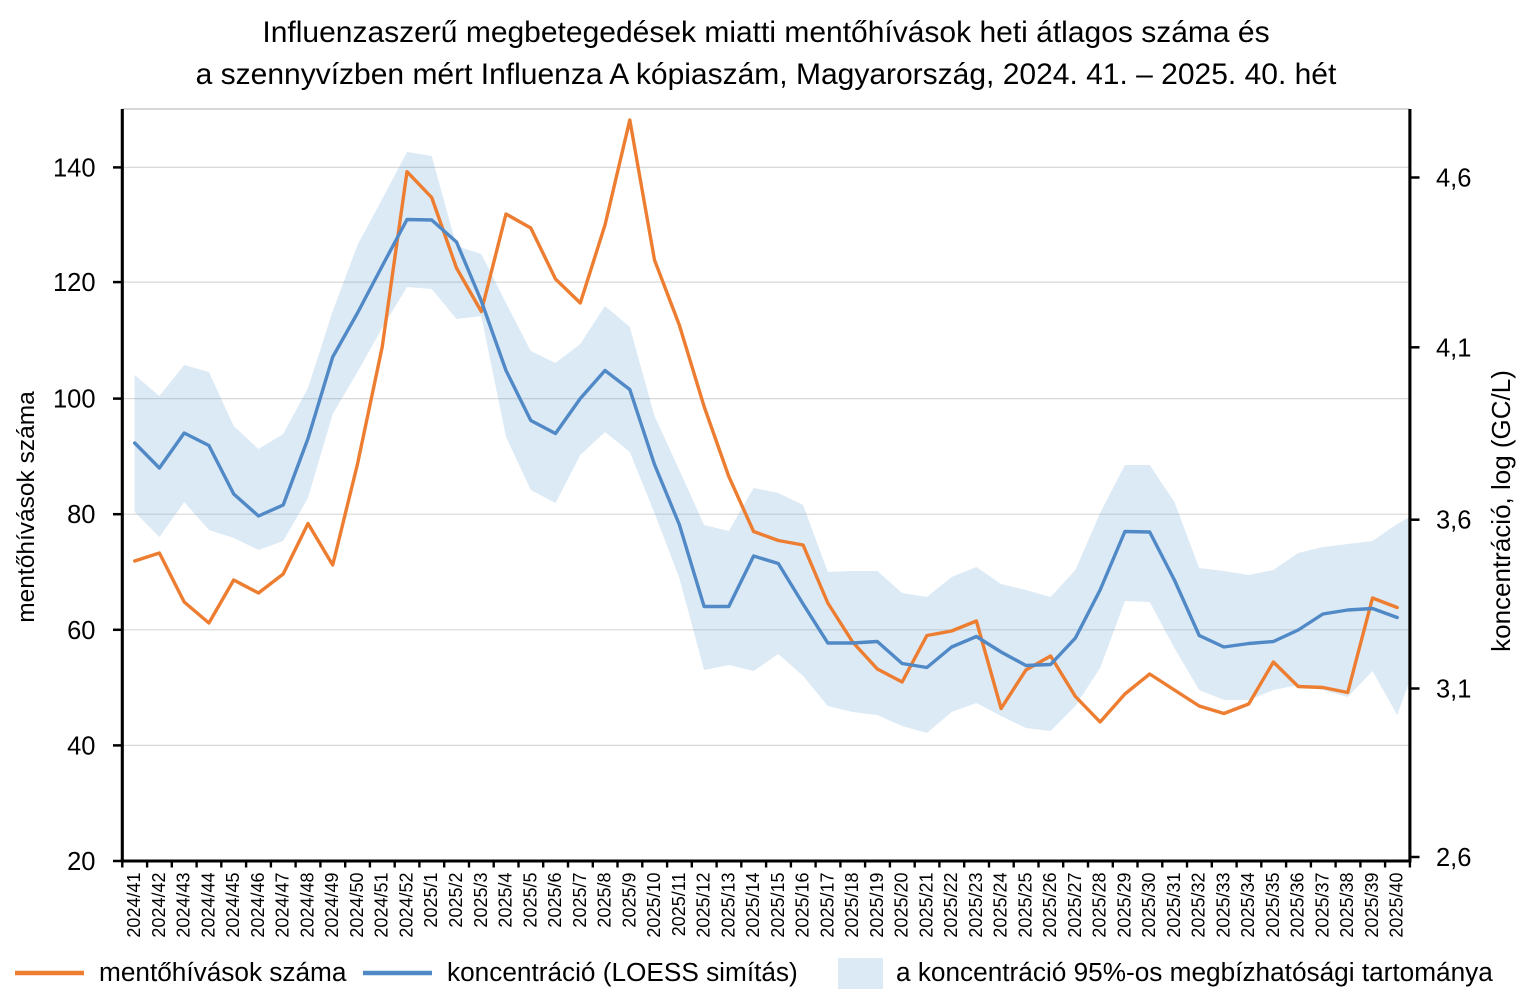 The width and height of the screenshot is (1526, 1002). Describe the element at coordinates (1001, 905) in the screenshot. I see `svg-text: 2025/24` at that location.